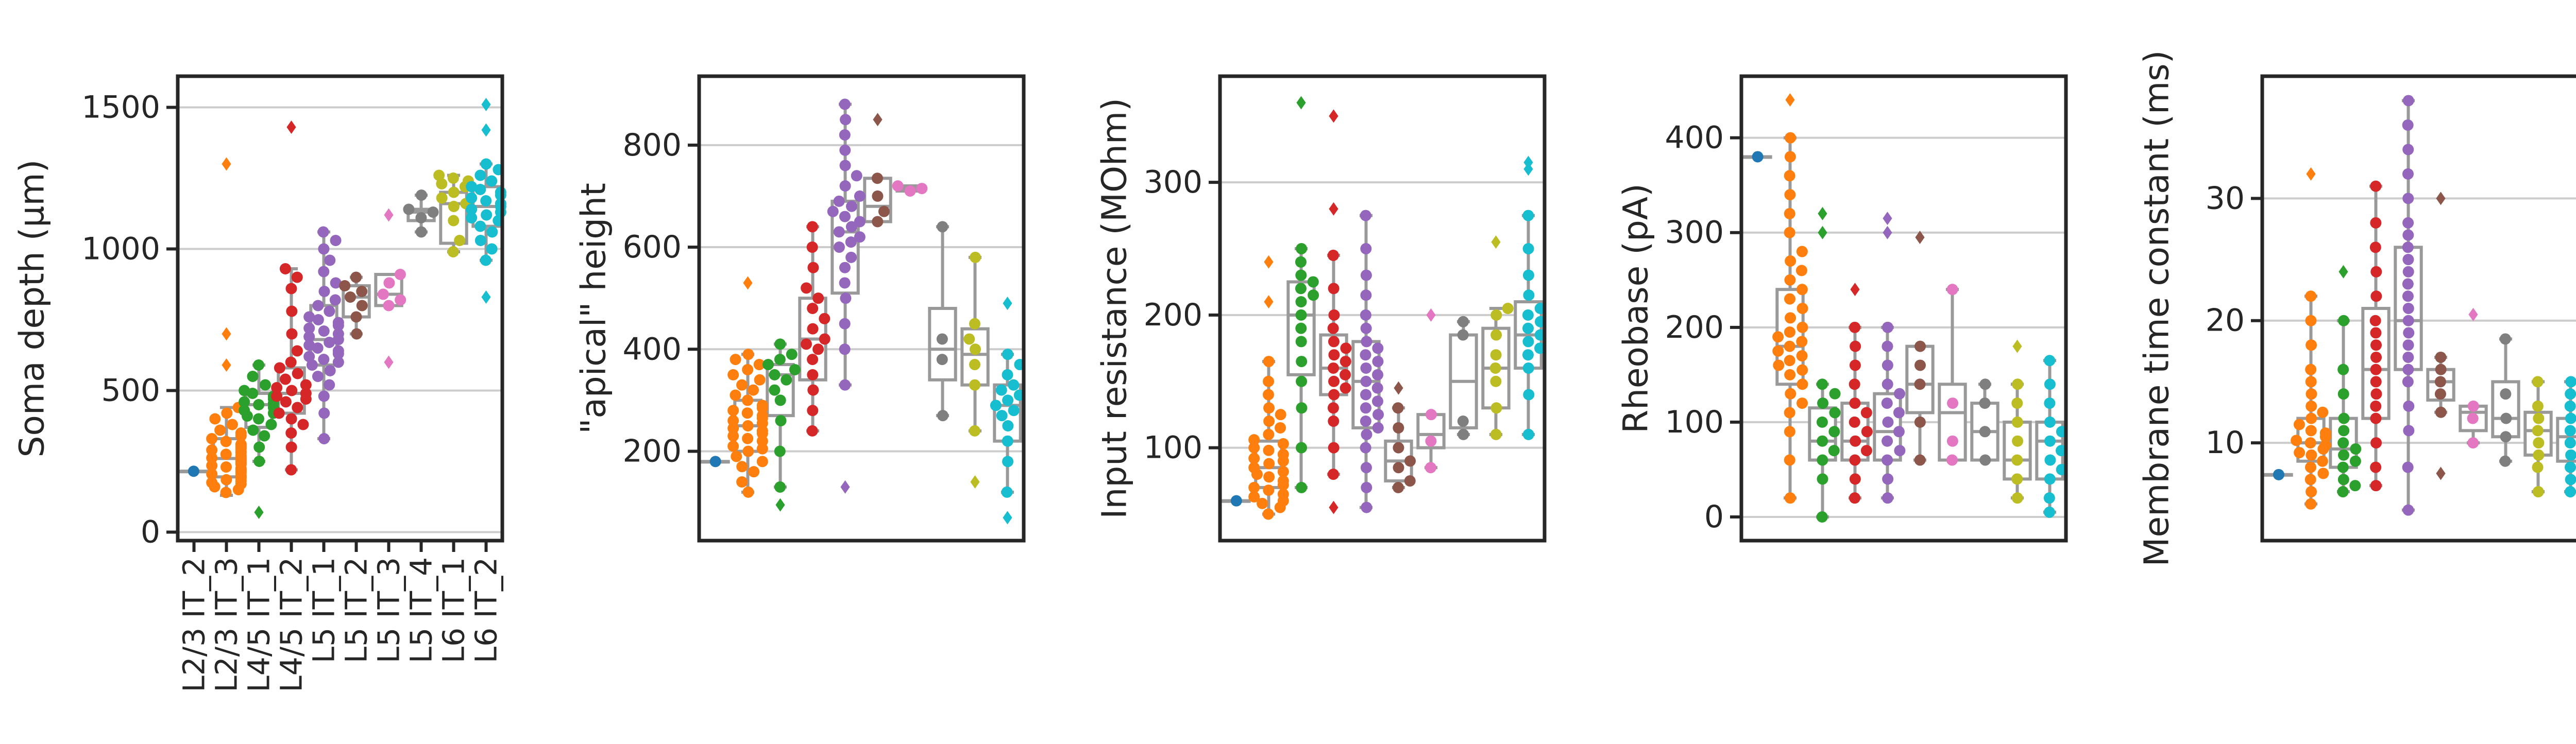 The height and width of the screenshot is (744, 2576). I want to click on y-axis-label: Input resistance (MOhm), so click(1114, 308).